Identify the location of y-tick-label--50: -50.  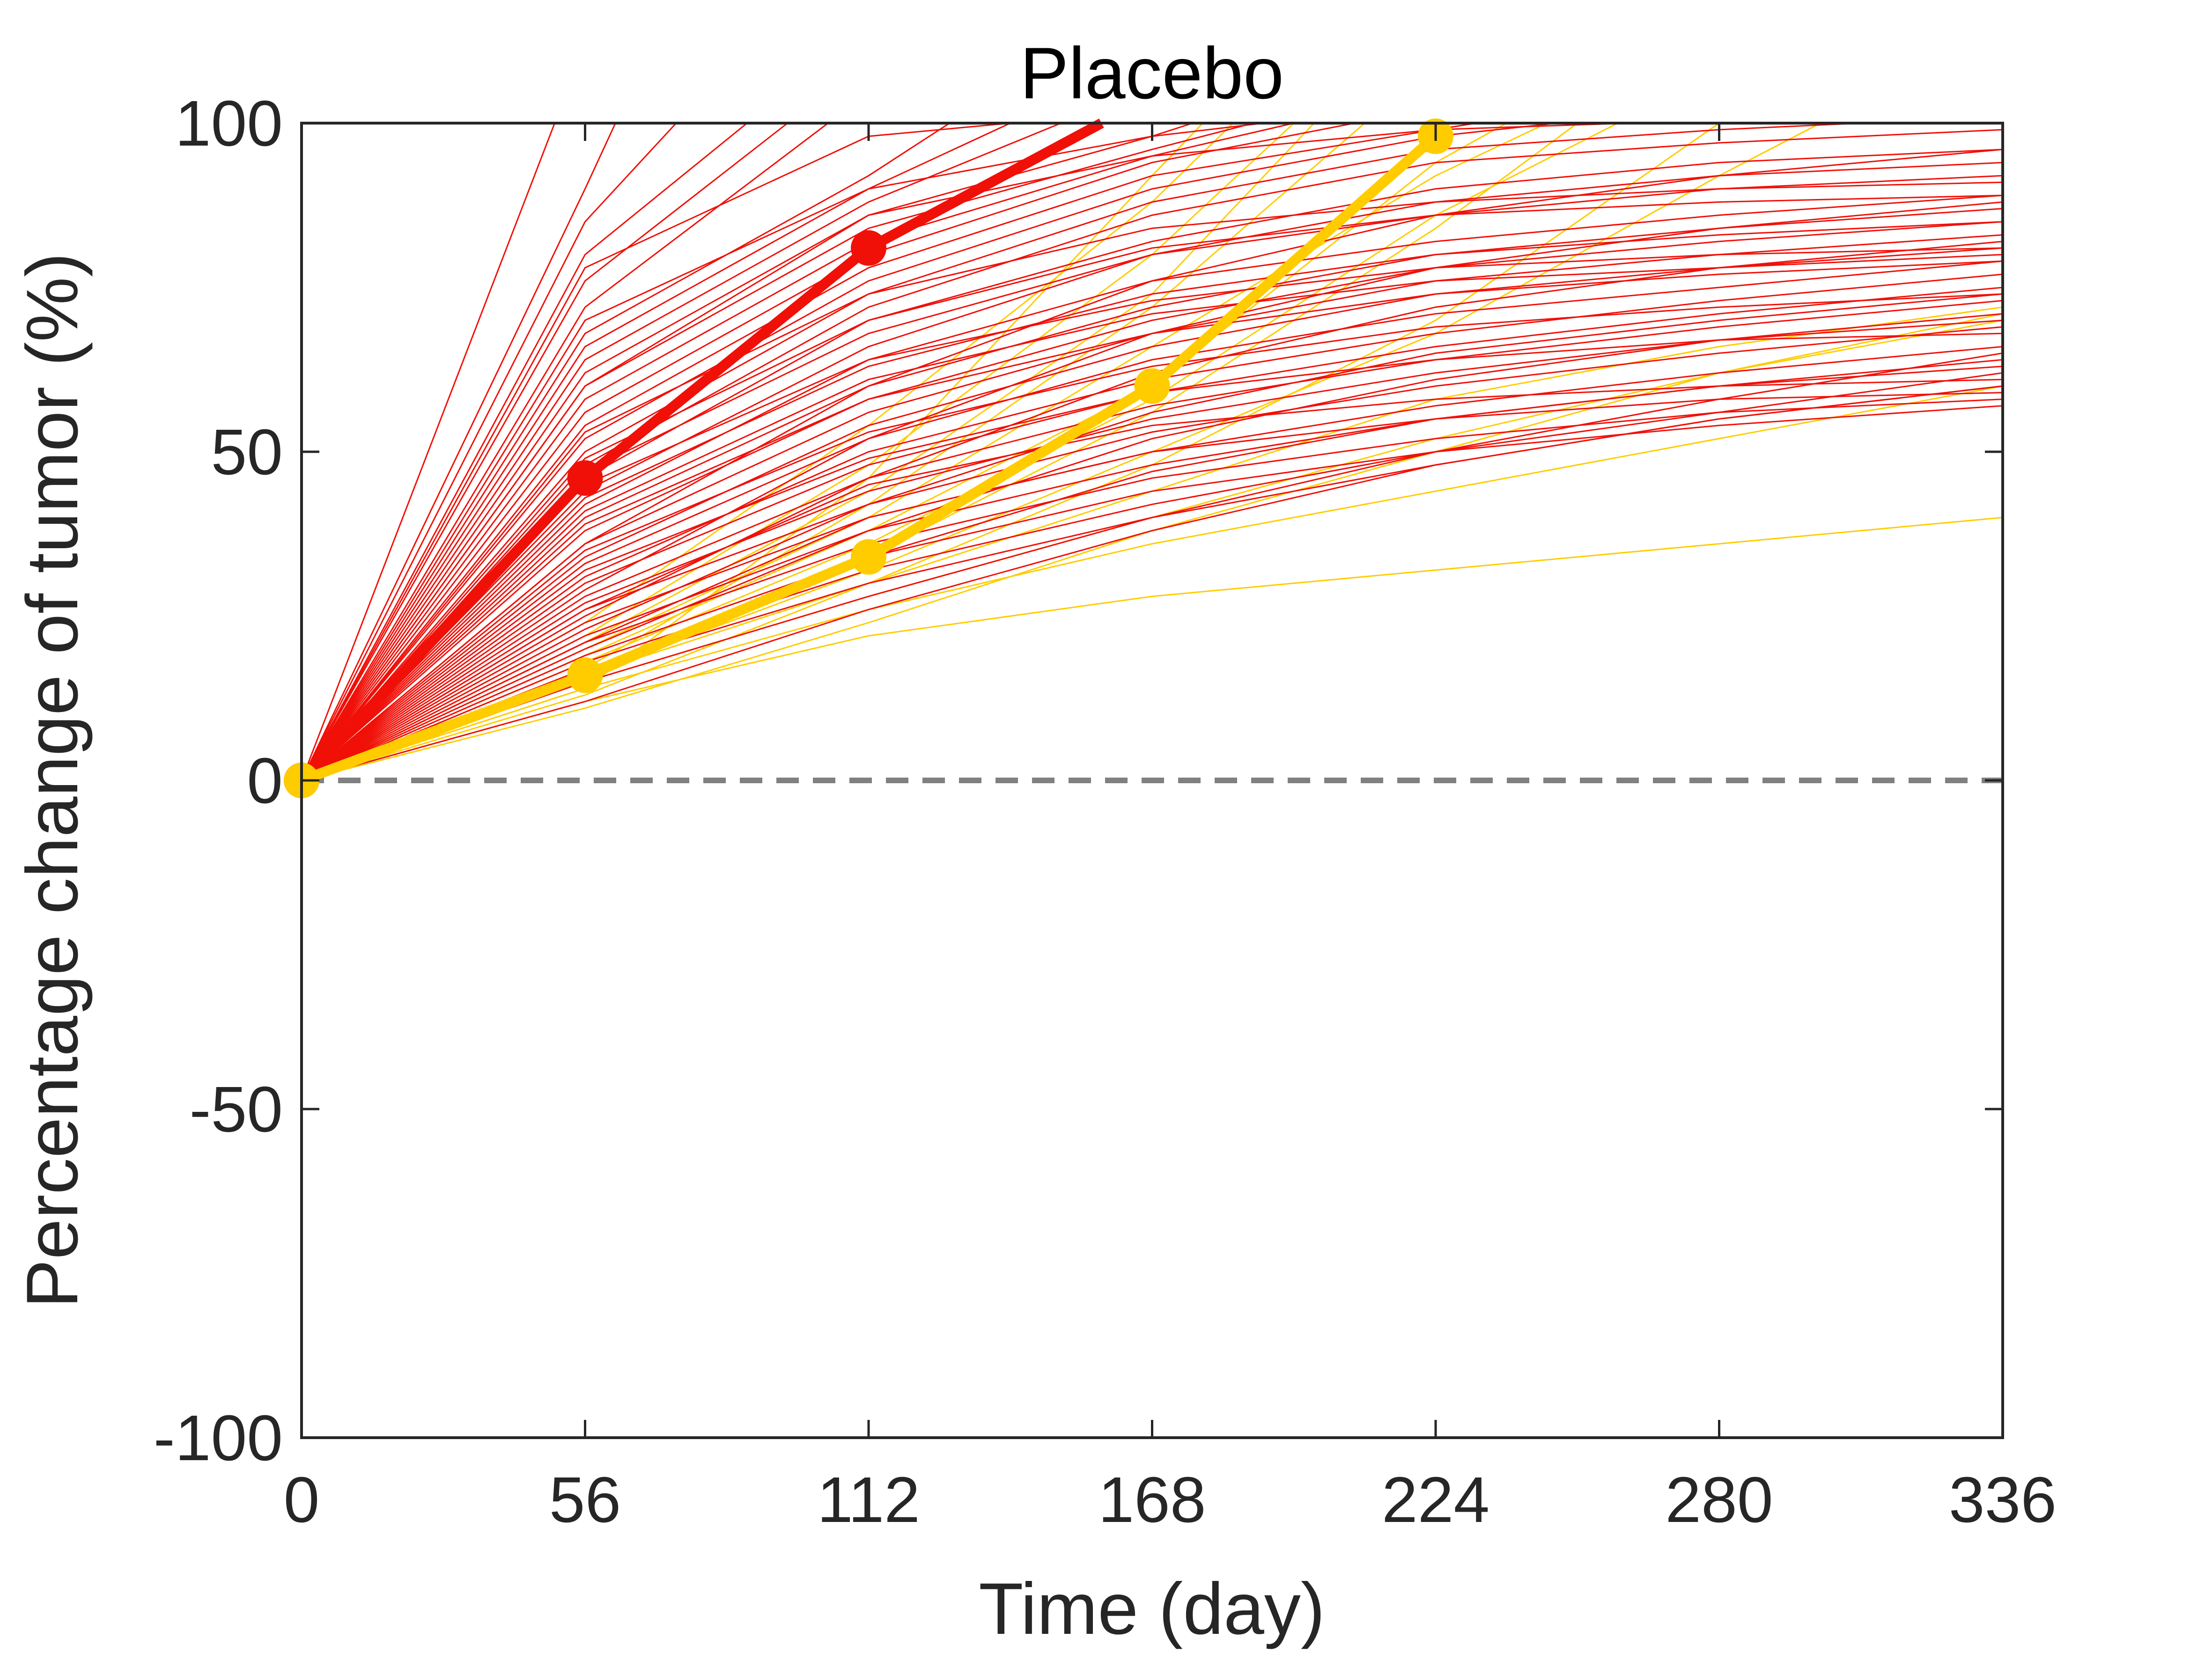
(236, 1109).